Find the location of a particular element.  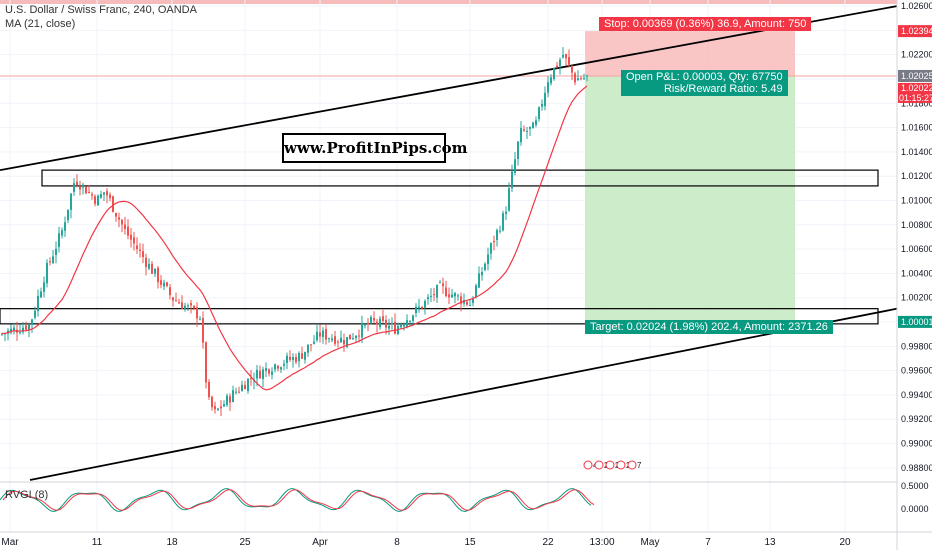

y-tick-label: 1.00400 is located at coordinates (916, 273).